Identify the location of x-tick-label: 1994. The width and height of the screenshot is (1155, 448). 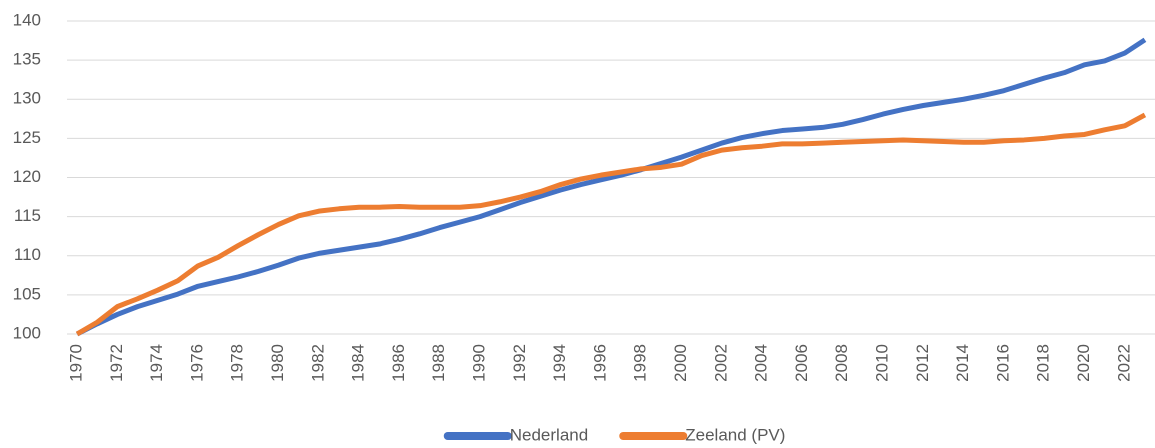
(559, 363).